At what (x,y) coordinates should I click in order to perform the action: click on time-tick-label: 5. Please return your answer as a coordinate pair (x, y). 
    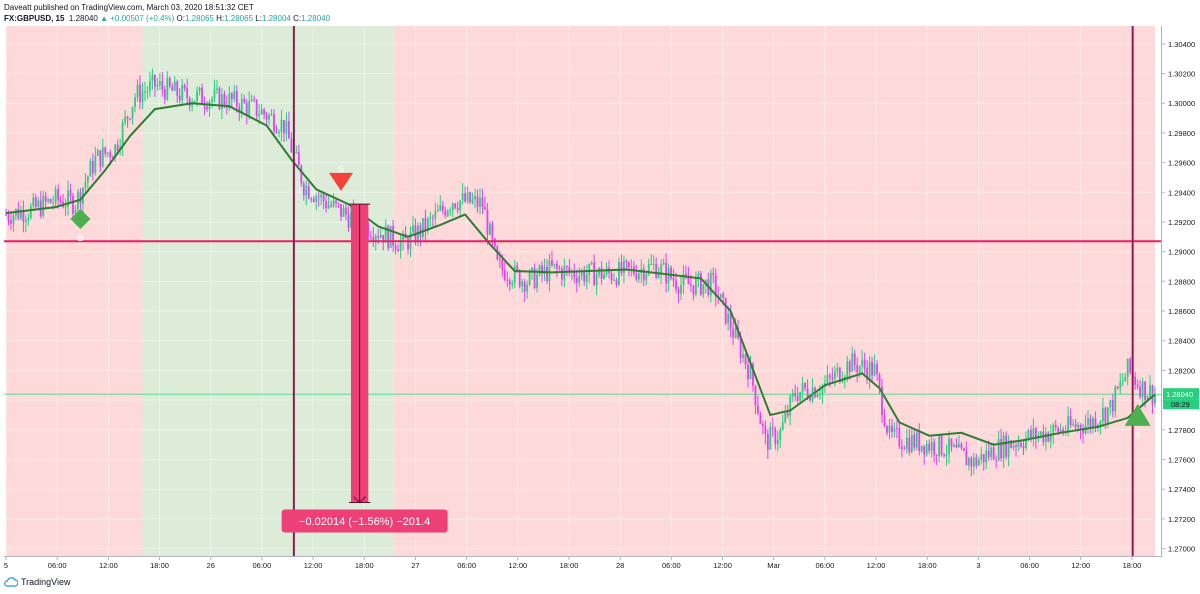
    Looking at the image, I should click on (6, 565).